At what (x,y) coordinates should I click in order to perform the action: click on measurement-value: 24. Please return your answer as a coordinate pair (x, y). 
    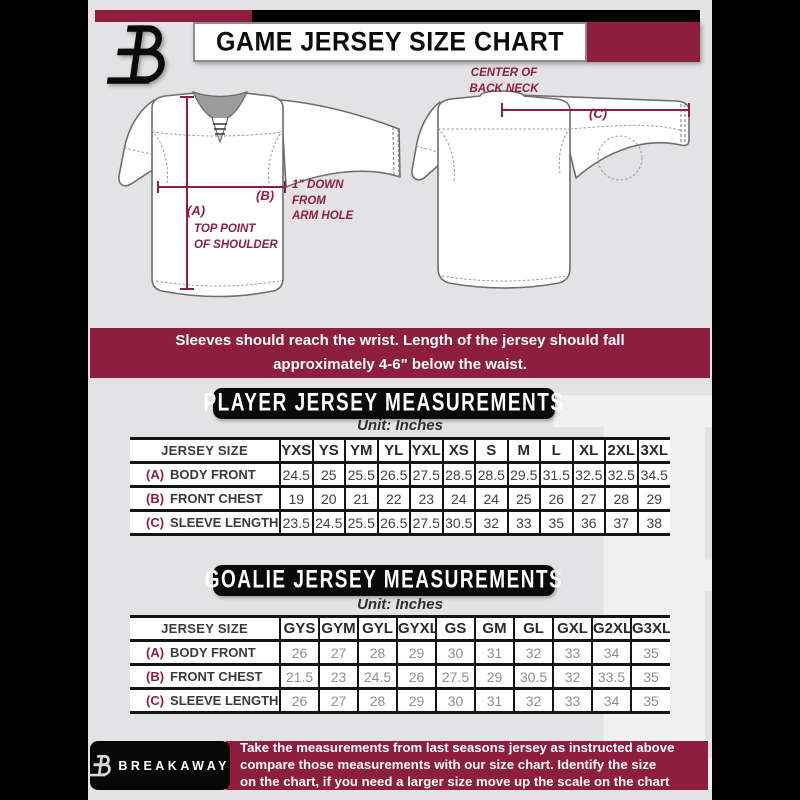
    Looking at the image, I should click on (491, 498).